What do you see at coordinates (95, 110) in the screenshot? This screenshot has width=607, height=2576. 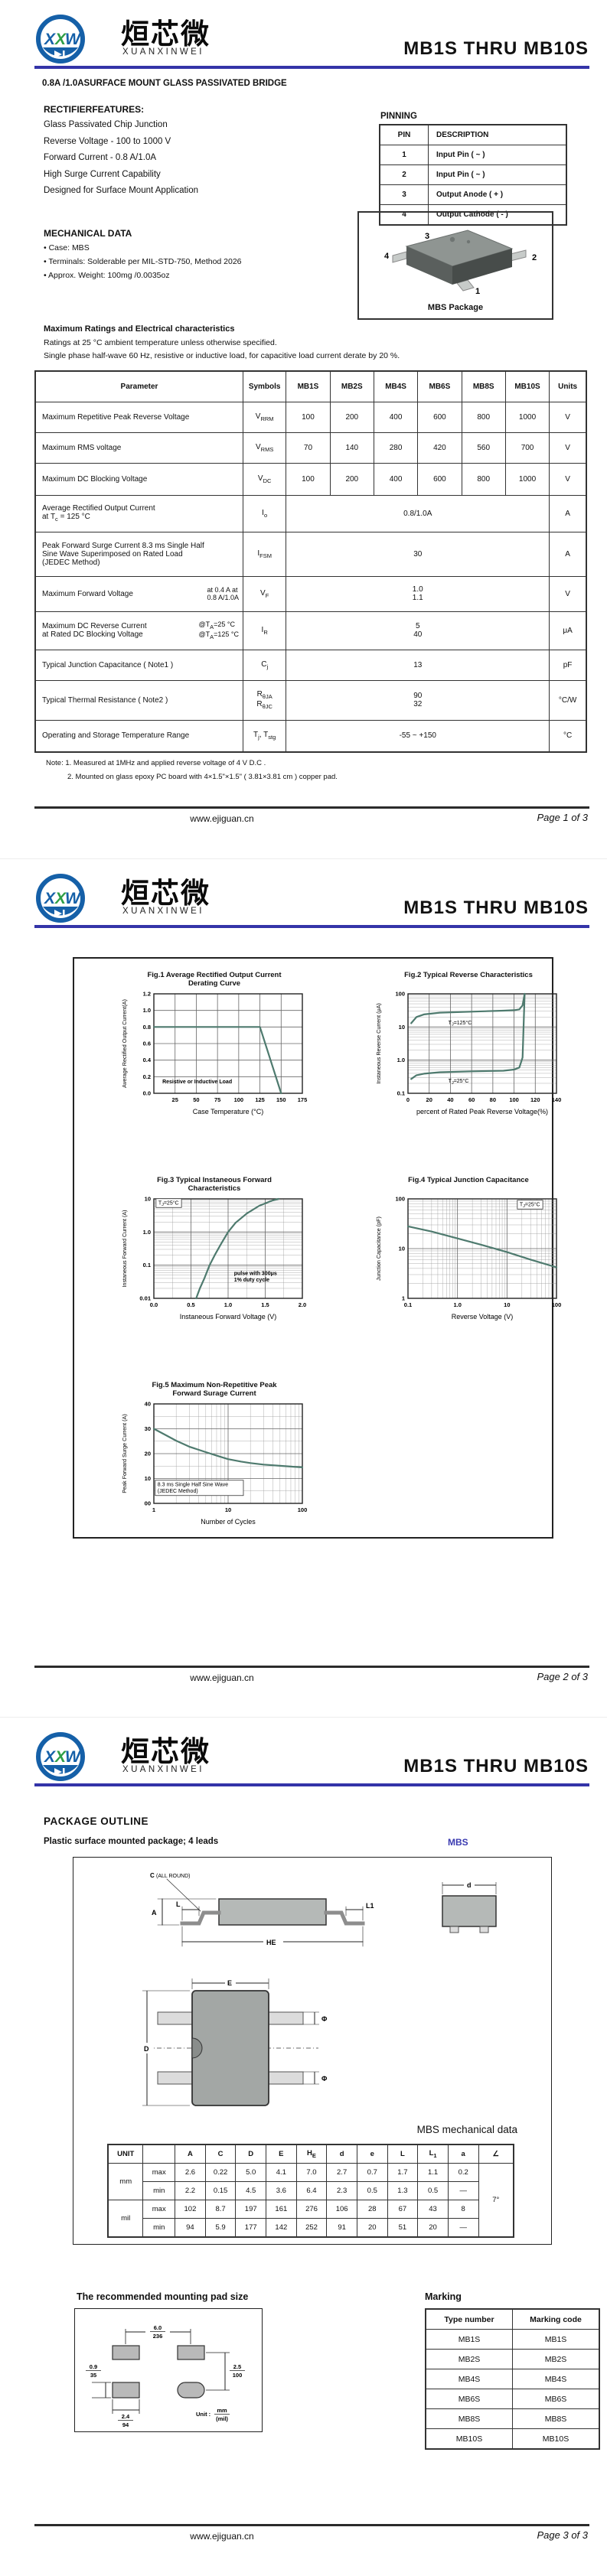 I see `features-title: RECTIFIERFEATURES:` at bounding box center [95, 110].